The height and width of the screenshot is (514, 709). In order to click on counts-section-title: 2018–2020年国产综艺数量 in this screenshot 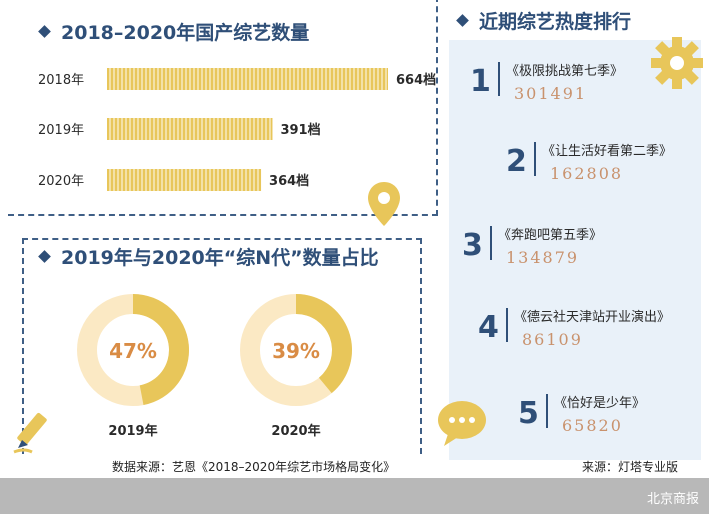, I will do `click(173, 31)`.